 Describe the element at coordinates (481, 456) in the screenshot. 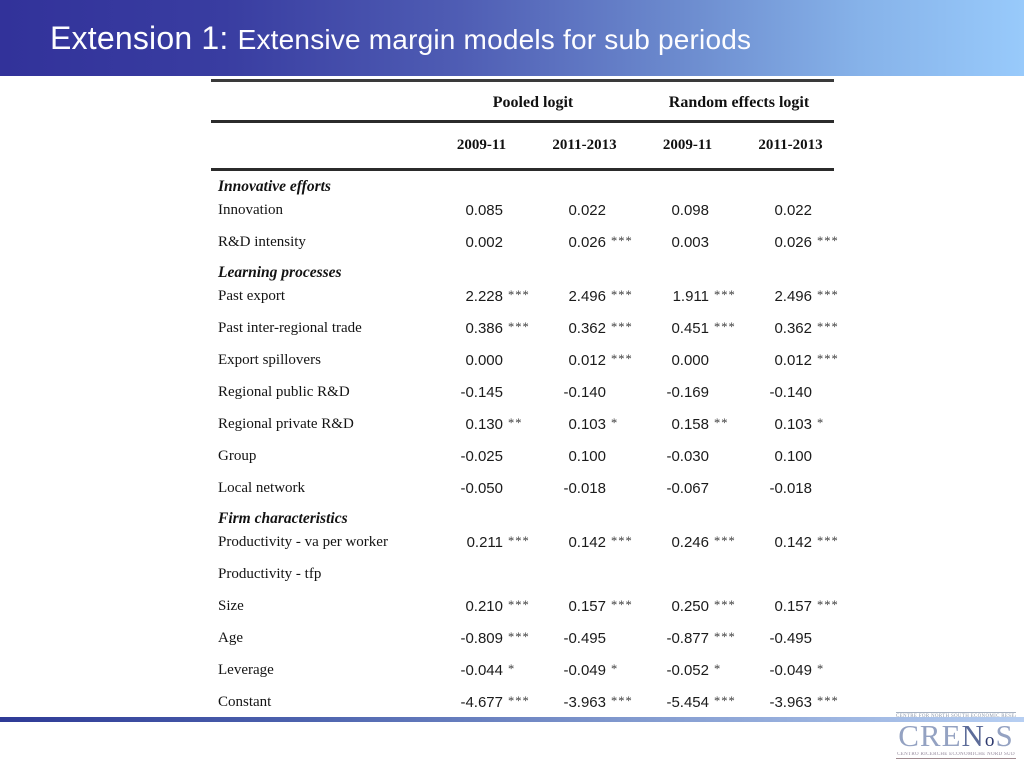

I see `cell-value: -0.025` at that location.